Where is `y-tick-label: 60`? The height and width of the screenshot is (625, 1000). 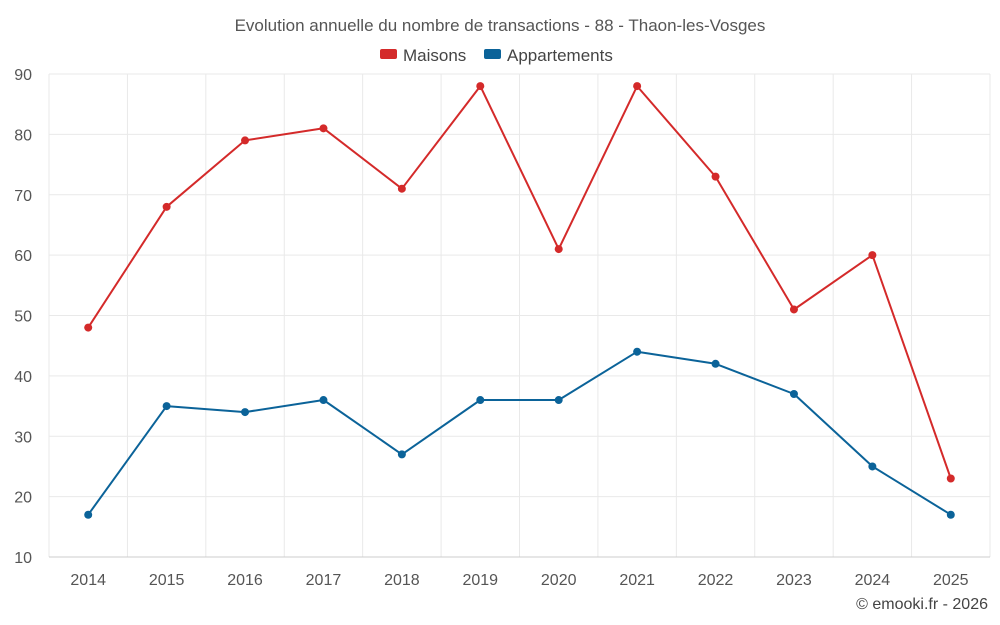 y-tick-label: 60 is located at coordinates (23, 256).